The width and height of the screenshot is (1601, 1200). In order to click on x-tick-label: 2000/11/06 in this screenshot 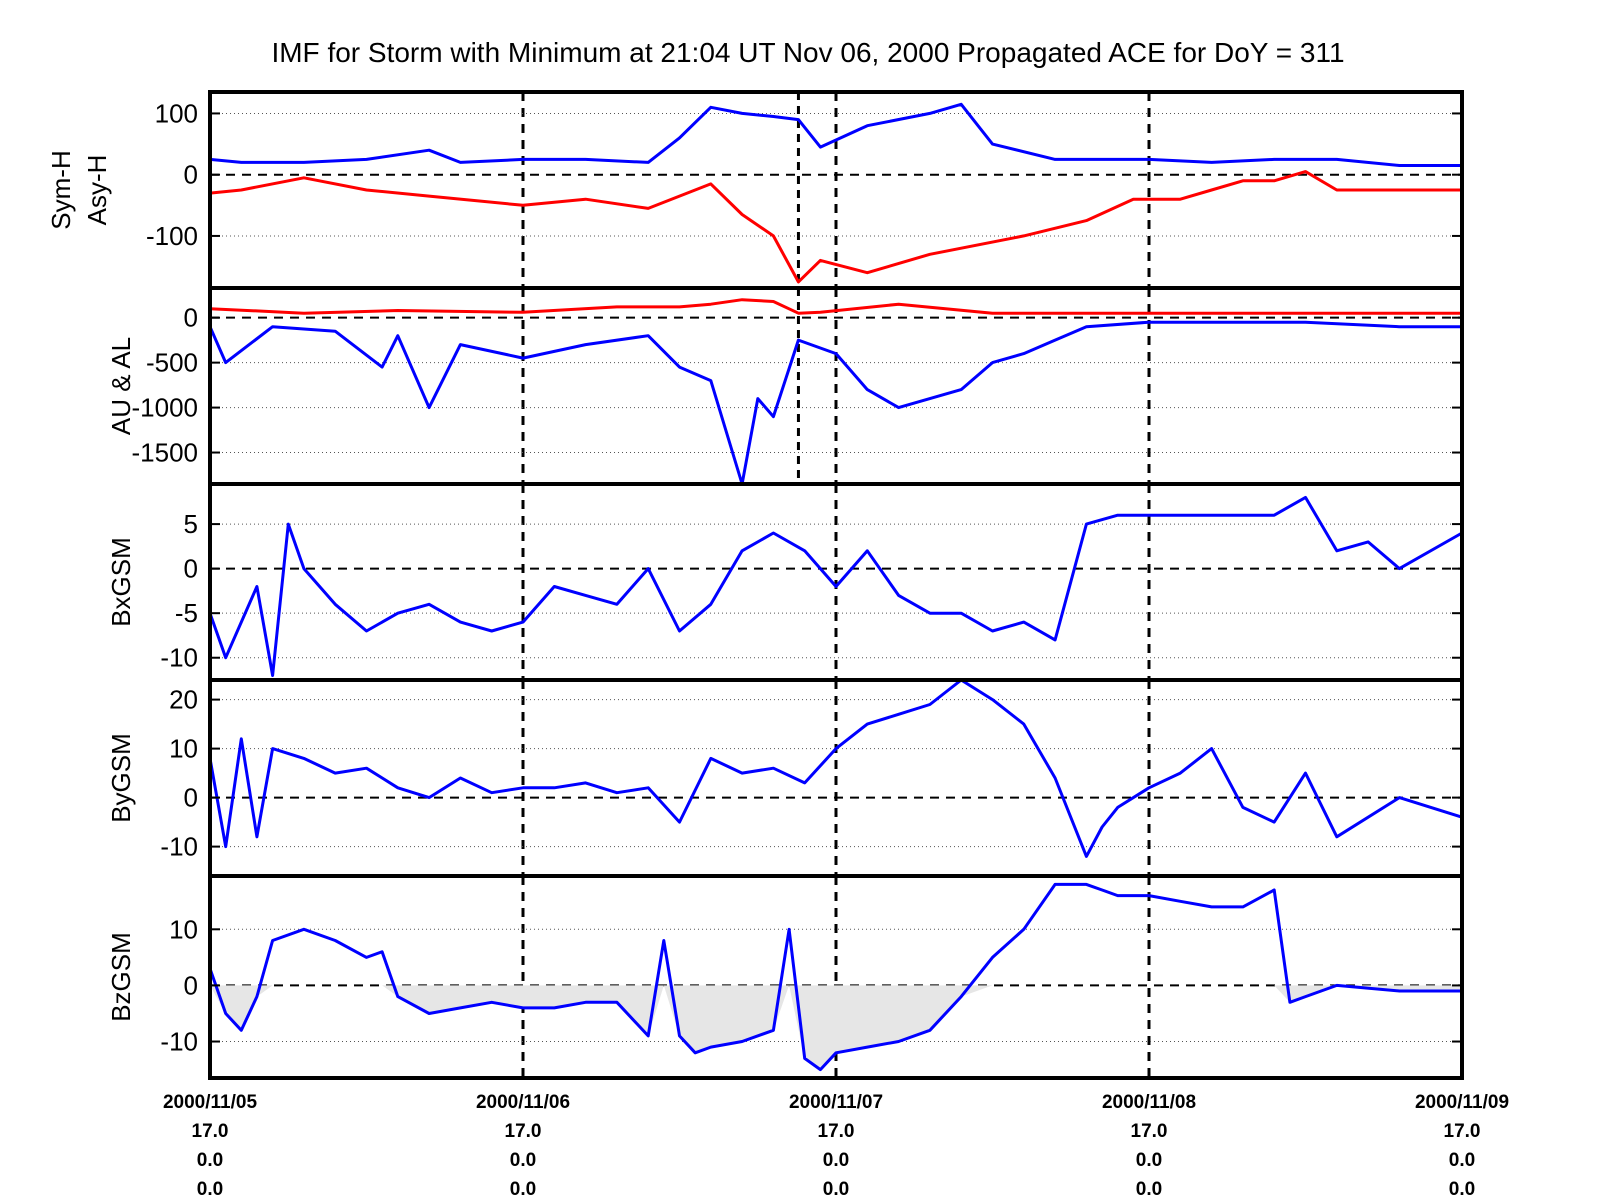, I will do `click(523, 1102)`.